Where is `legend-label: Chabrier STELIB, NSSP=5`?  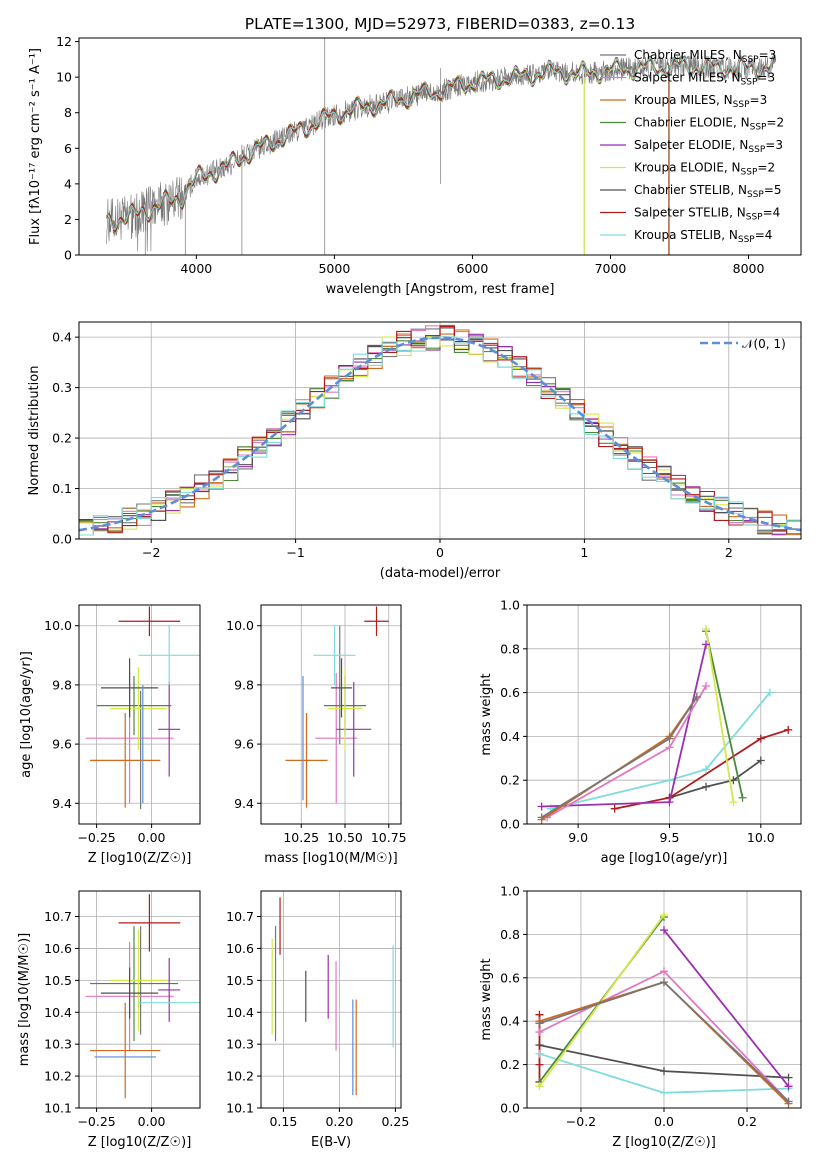
legend-label: Chabrier STELIB, NSSP=5 is located at coordinates (708, 191).